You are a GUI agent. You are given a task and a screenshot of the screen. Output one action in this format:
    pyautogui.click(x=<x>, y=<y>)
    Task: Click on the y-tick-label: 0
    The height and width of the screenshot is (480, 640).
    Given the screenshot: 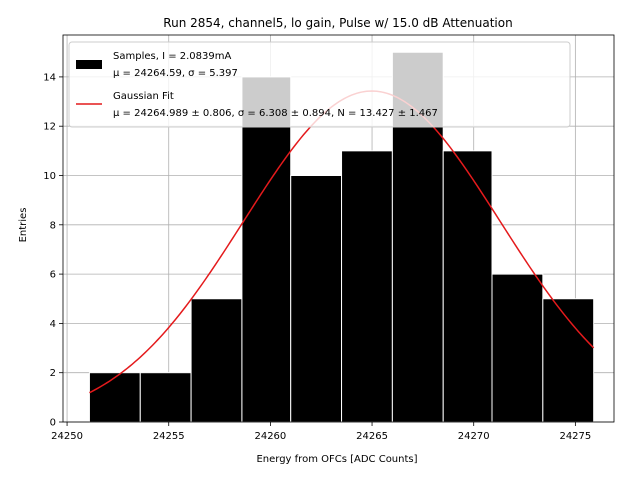 What is the action you would take?
    pyautogui.click(x=53, y=423)
    